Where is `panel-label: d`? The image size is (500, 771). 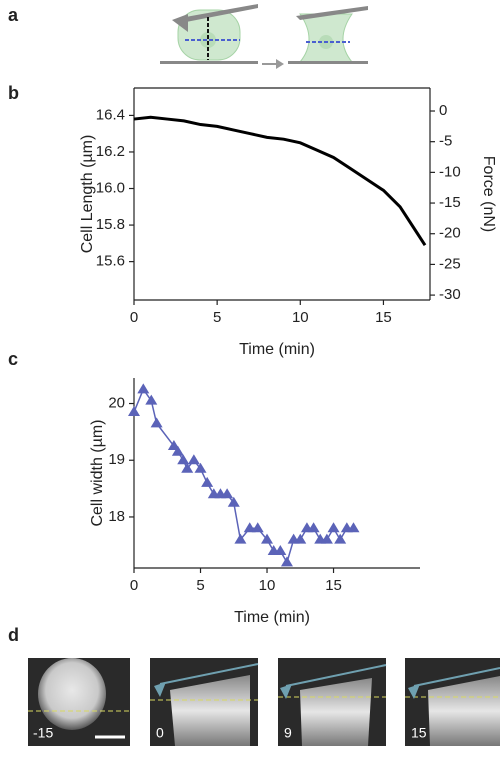 panel-label: d is located at coordinates (13, 635).